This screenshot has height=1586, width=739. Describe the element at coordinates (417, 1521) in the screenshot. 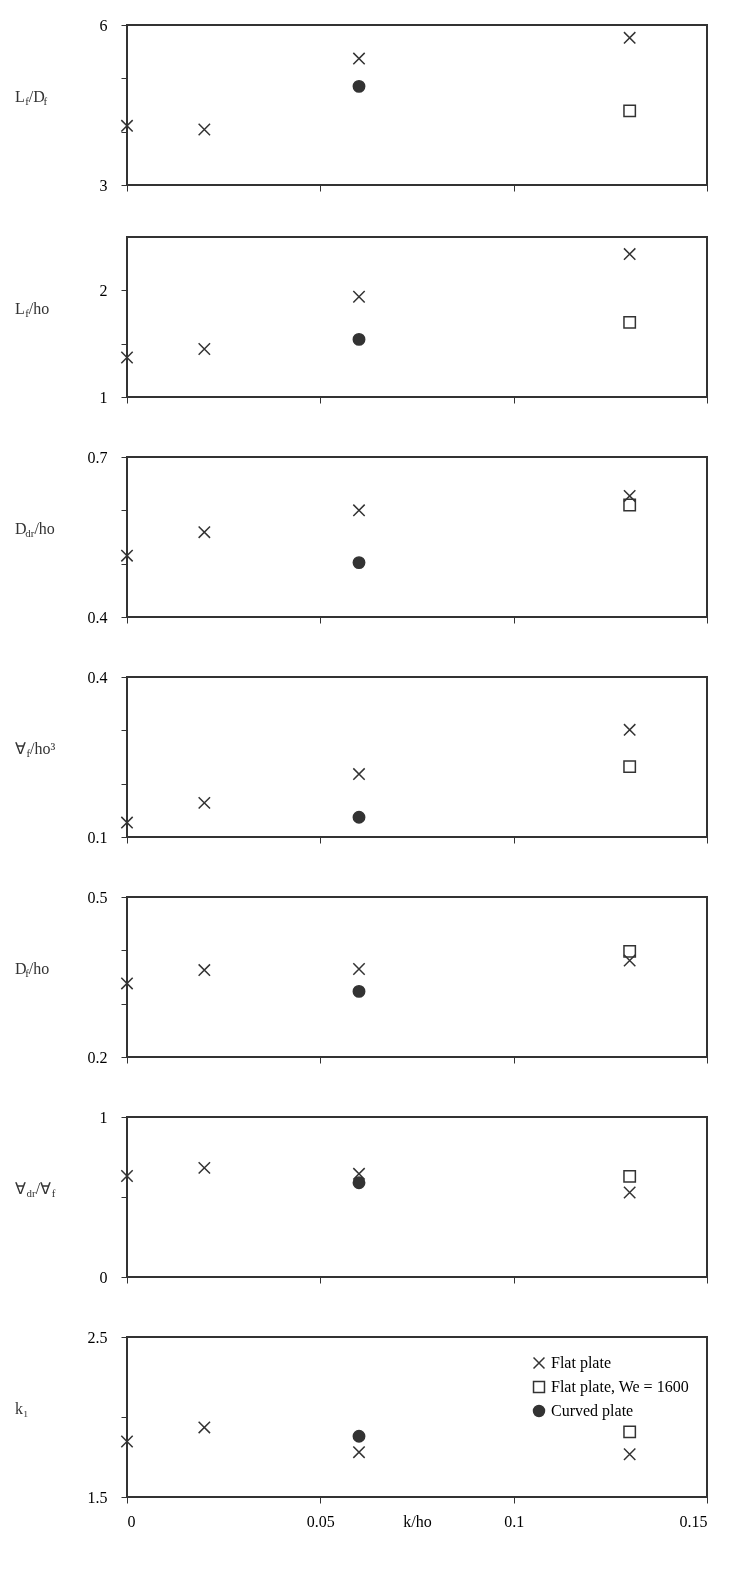

I see `x-axis-title: k/ho` at that location.